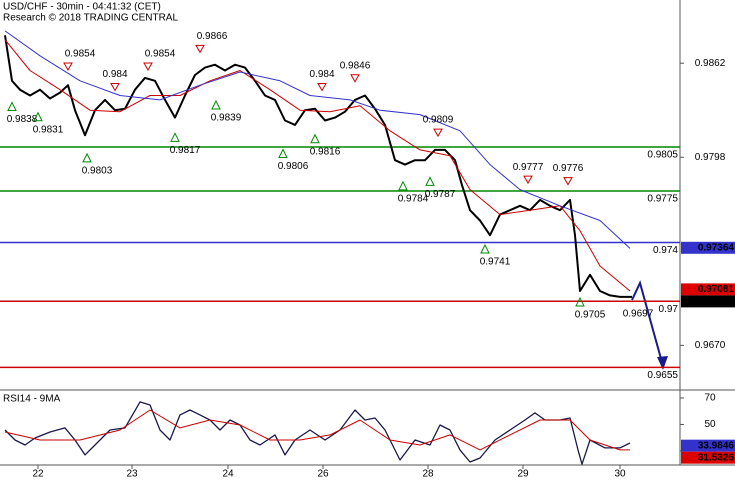 This screenshot has width=735, height=480. What do you see at coordinates (228, 474) in the screenshot?
I see `x-tick-label: 24` at bounding box center [228, 474].